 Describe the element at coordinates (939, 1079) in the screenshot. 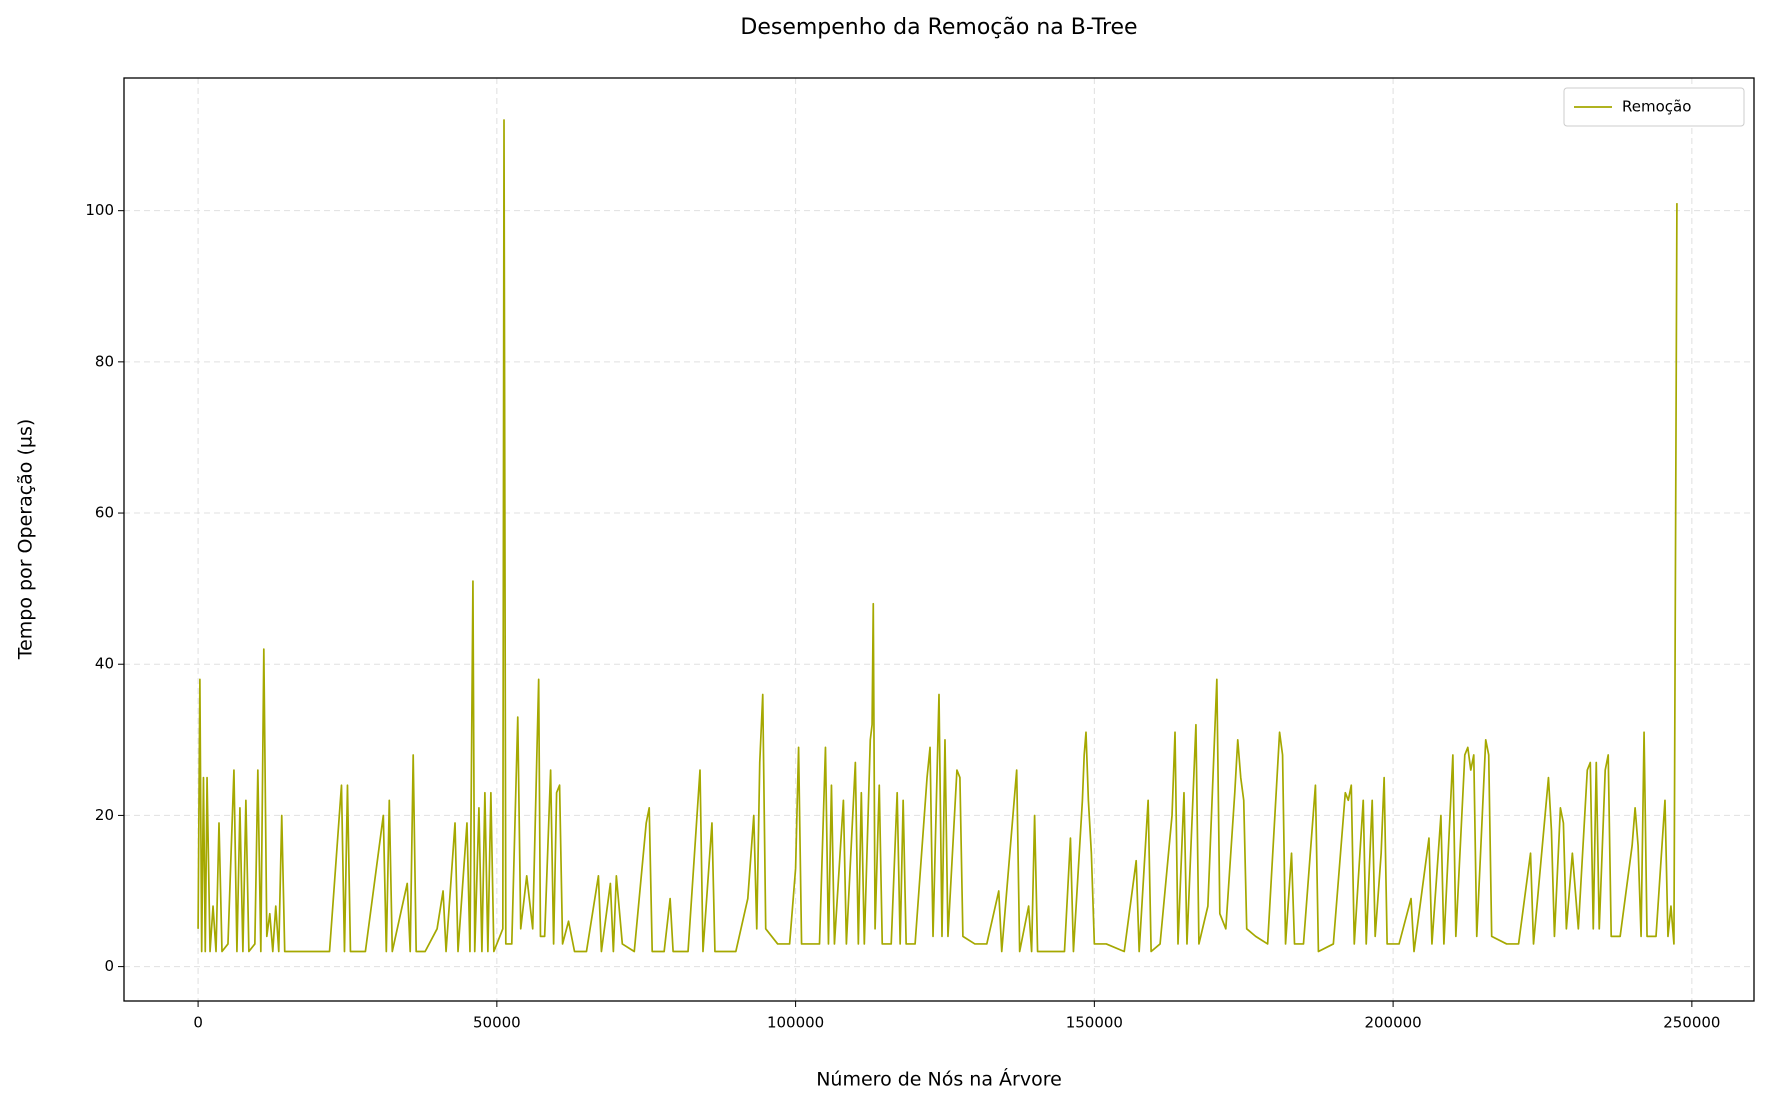

I see `x-axis-label: Número de Nós na Árvore` at that location.